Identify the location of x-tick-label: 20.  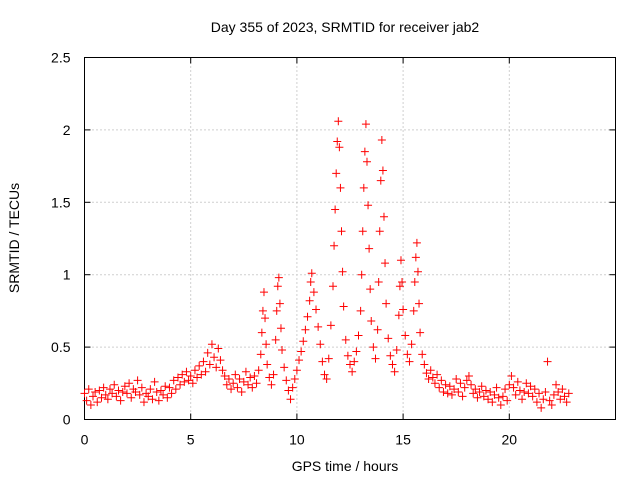
(510, 440).